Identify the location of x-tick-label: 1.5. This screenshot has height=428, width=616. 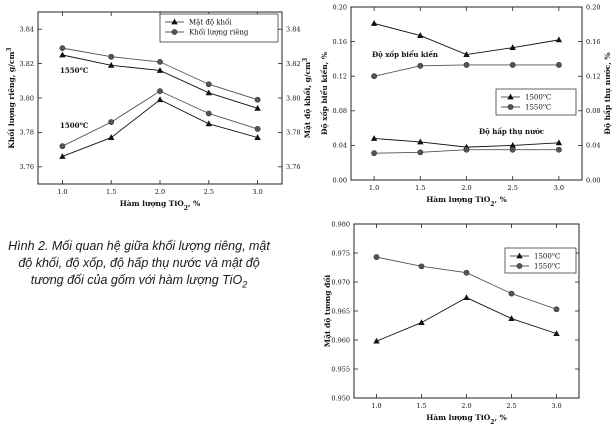
(420, 188).